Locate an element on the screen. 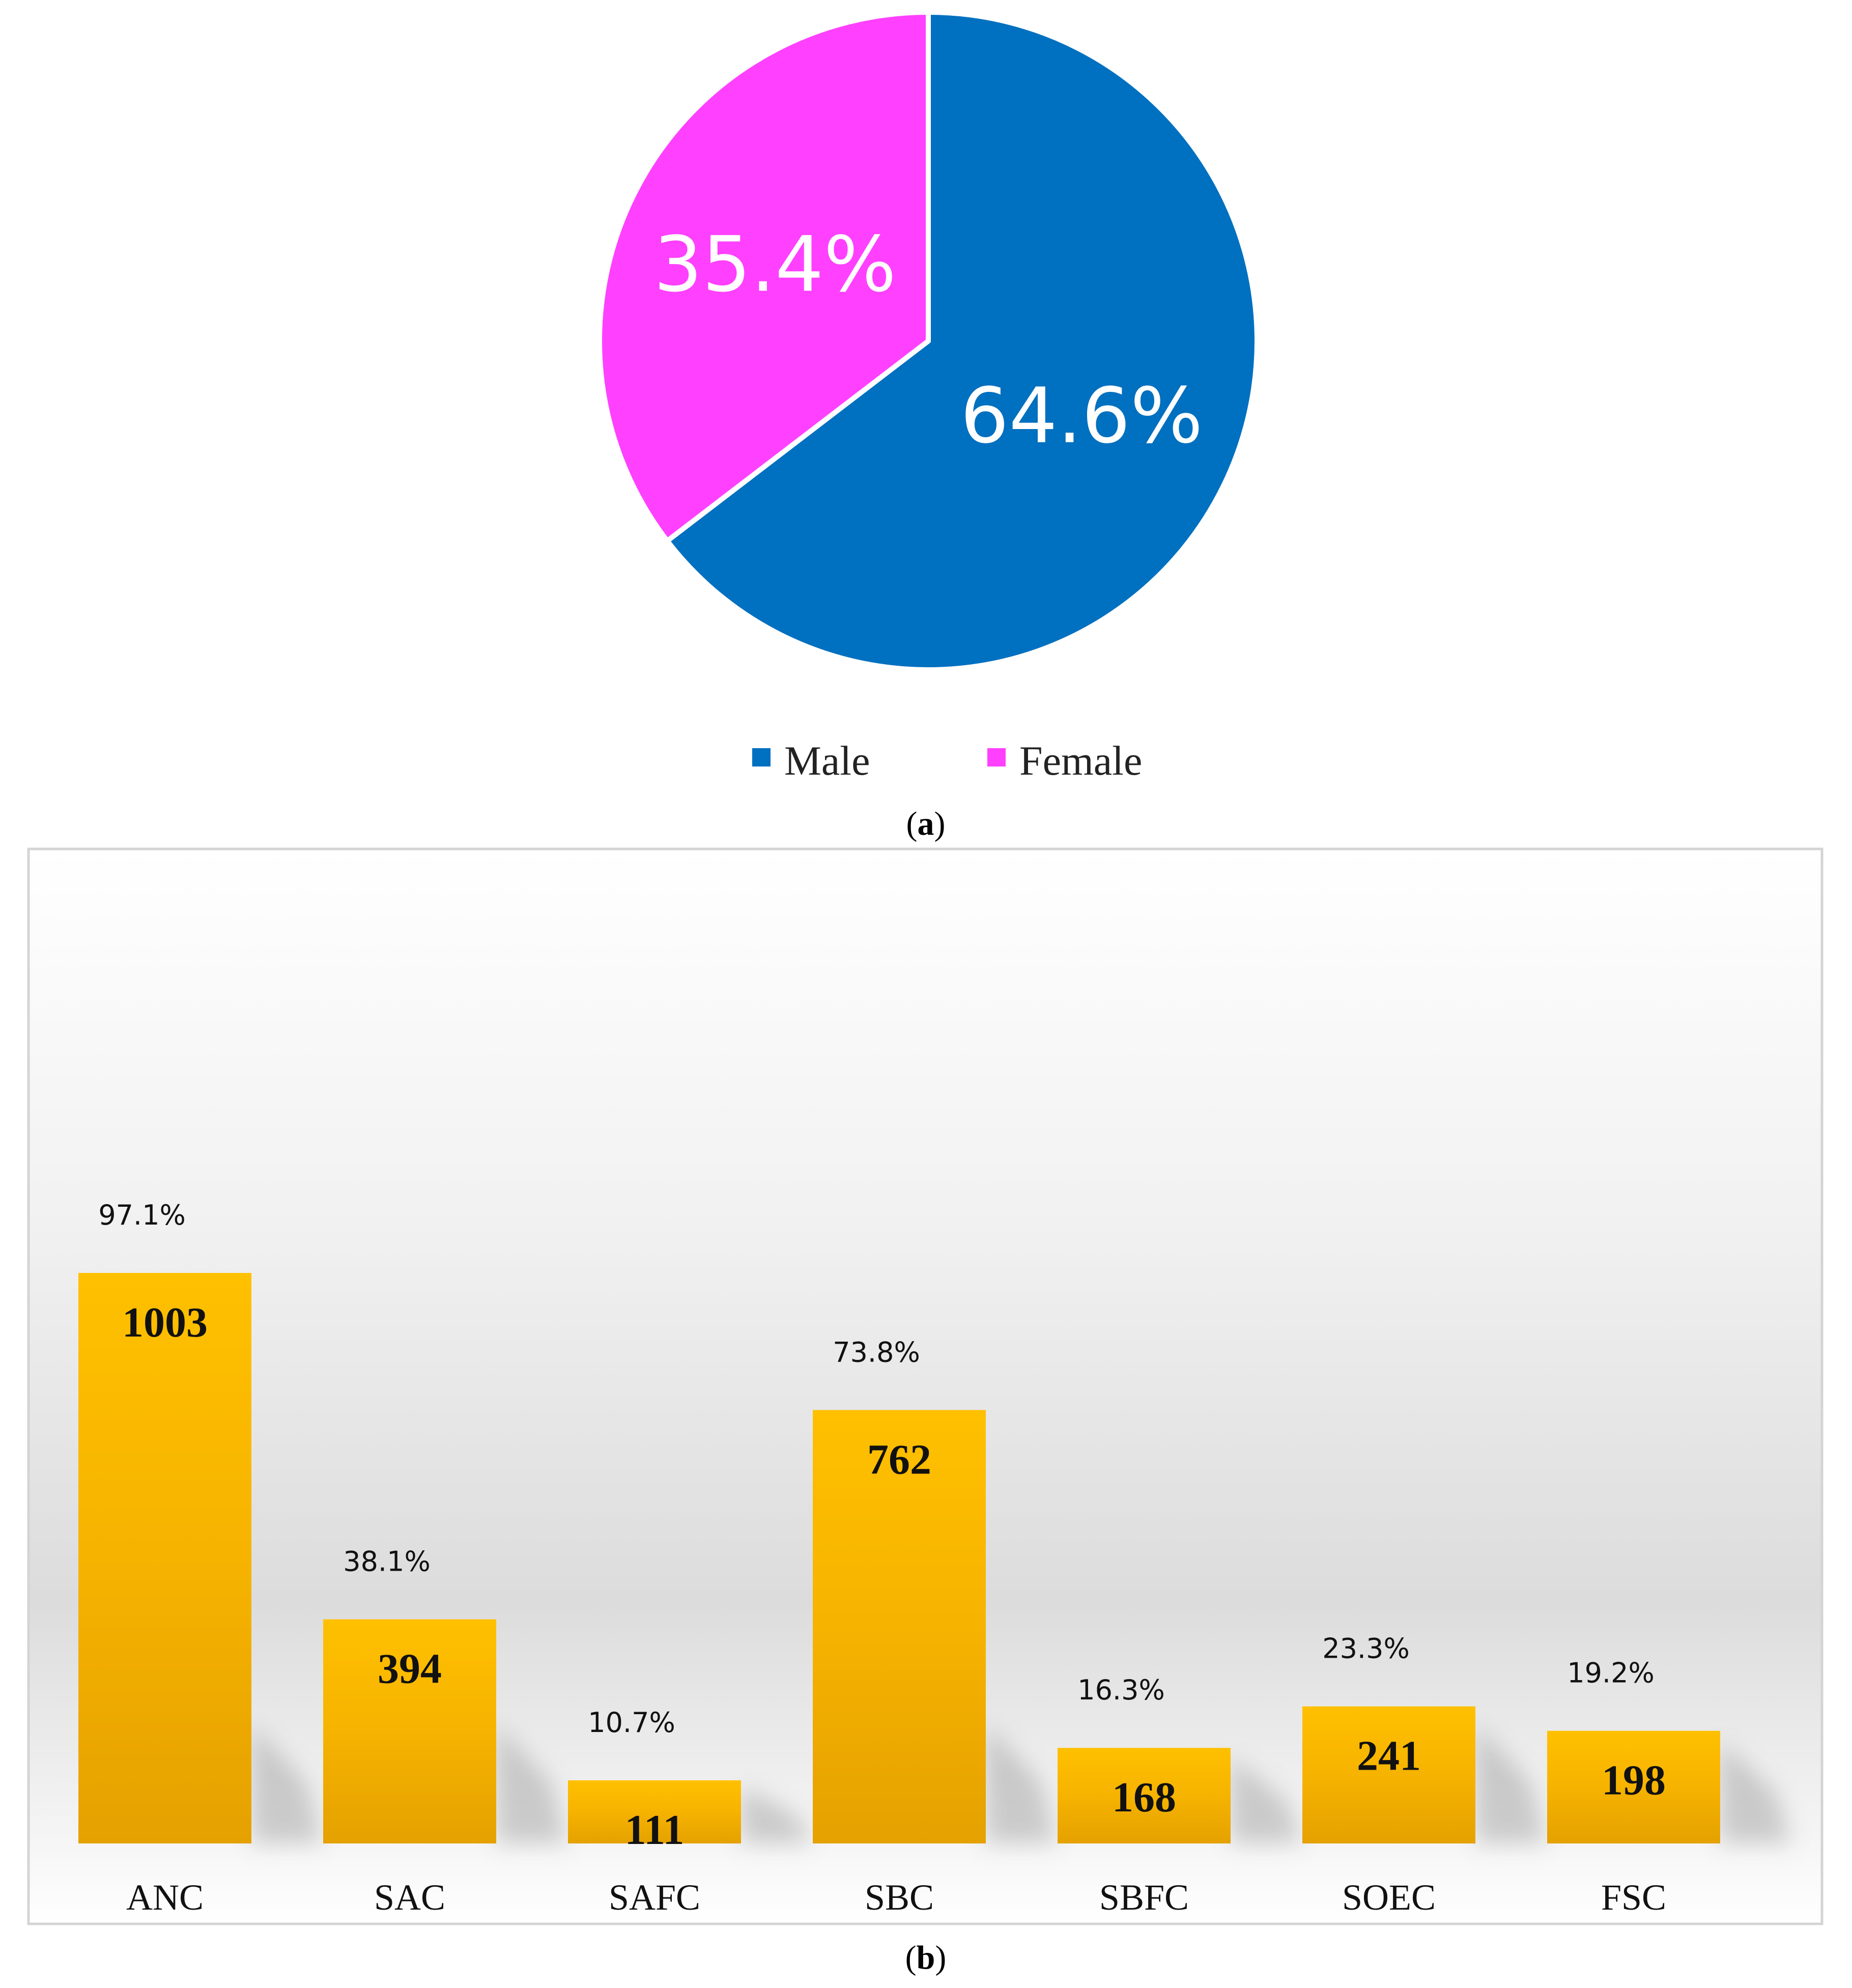 The image size is (1852, 1988). bar-percent-label-sac: 38.1% is located at coordinates (387, 1562).